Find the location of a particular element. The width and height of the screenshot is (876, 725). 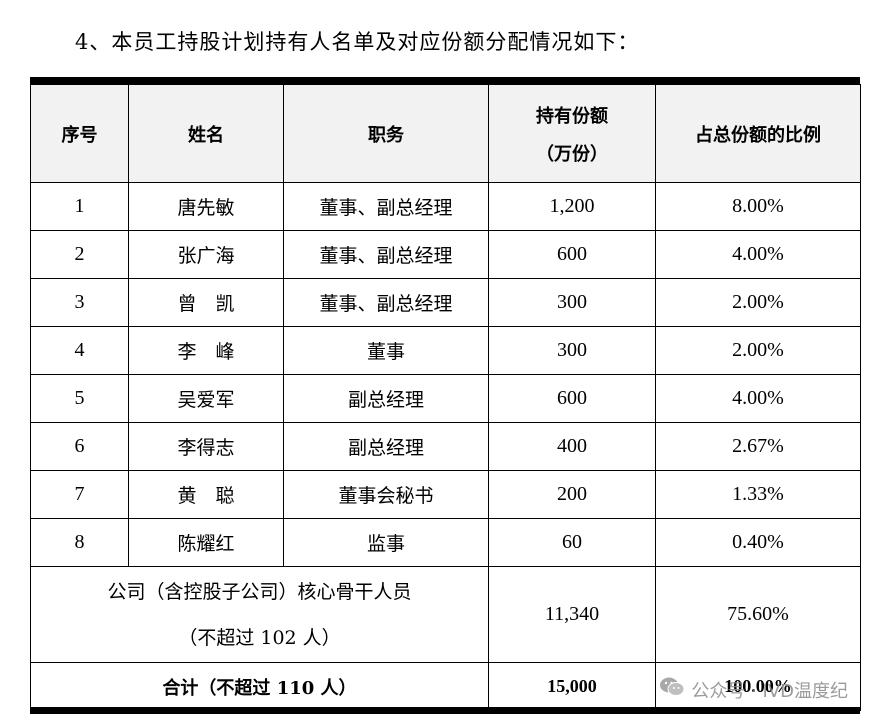

table-row: 1 唐先敏 董事、副总经理 1,200 8.00% is located at coordinates (445, 206).